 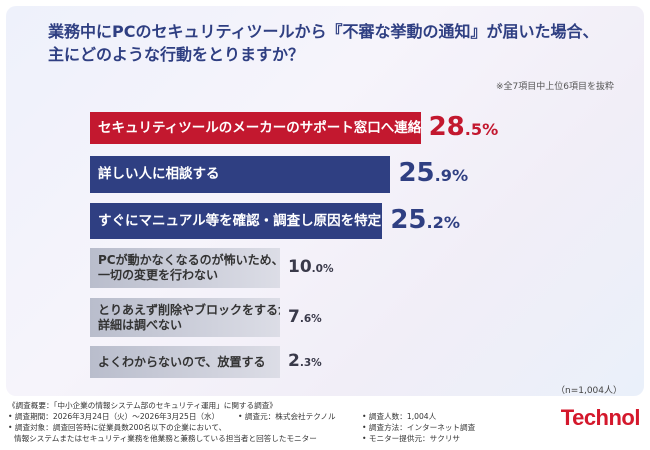 I want to click on bar-4: PCが動かなくなるのが怖いため、 一切の変更を行わない, so click(x=185, y=268).